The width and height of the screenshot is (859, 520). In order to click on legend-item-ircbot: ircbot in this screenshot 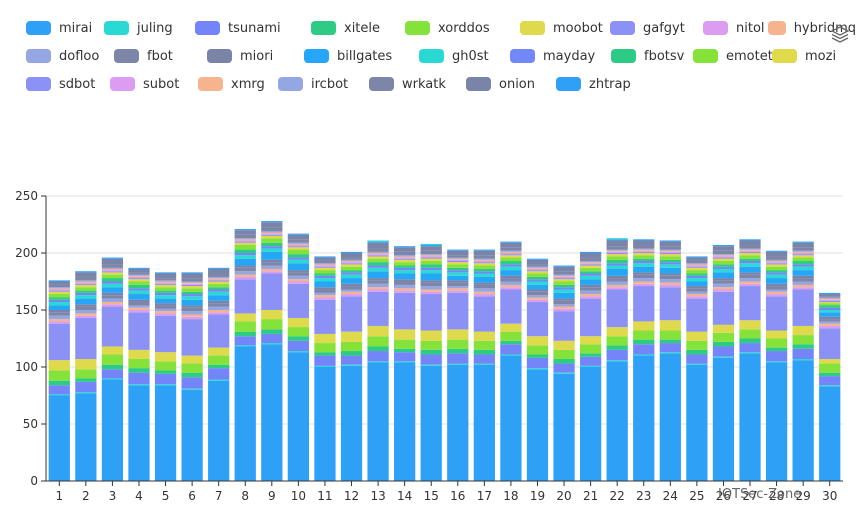, I will do `click(313, 84)`.